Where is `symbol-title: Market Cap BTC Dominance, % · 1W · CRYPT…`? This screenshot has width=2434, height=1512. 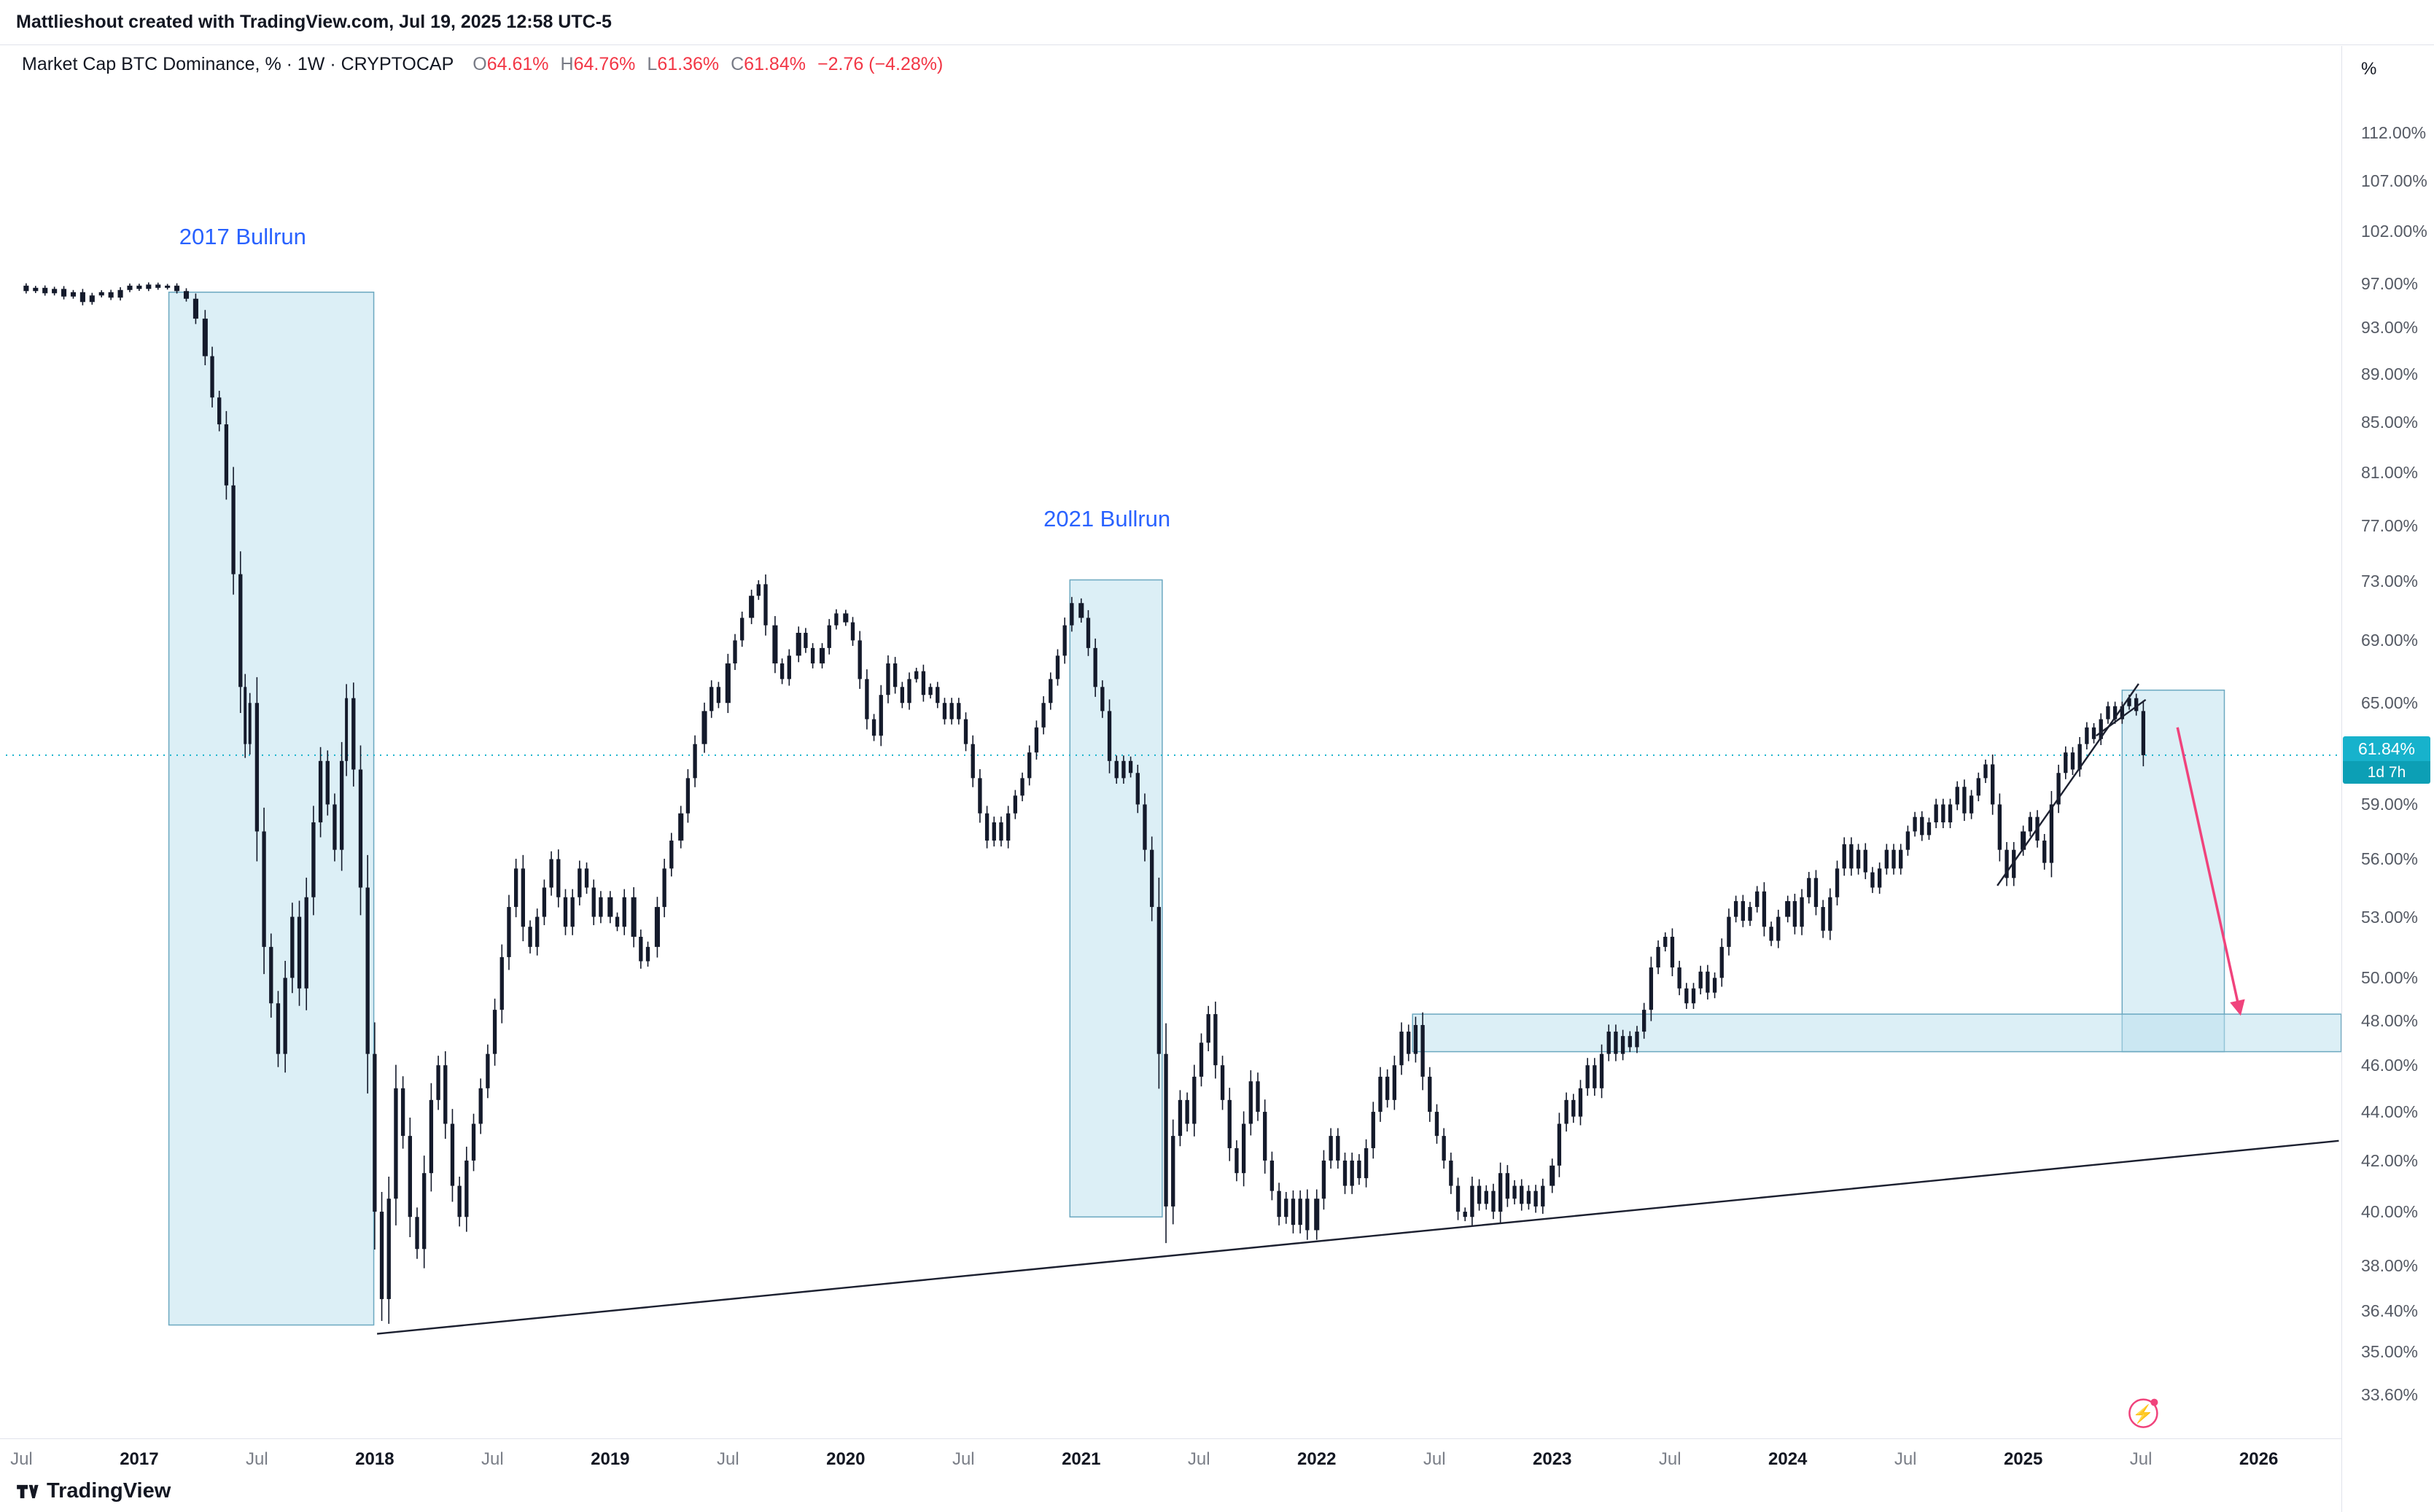 symbol-title: Market Cap BTC Dominance, % · 1W · CRYPT… is located at coordinates (238, 64).